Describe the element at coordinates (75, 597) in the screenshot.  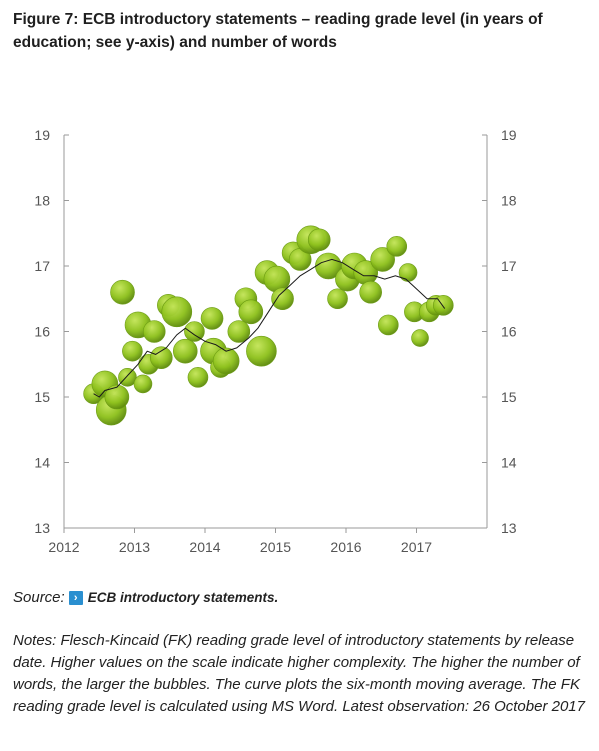
I see `chevron-right-icon: ›` at that location.